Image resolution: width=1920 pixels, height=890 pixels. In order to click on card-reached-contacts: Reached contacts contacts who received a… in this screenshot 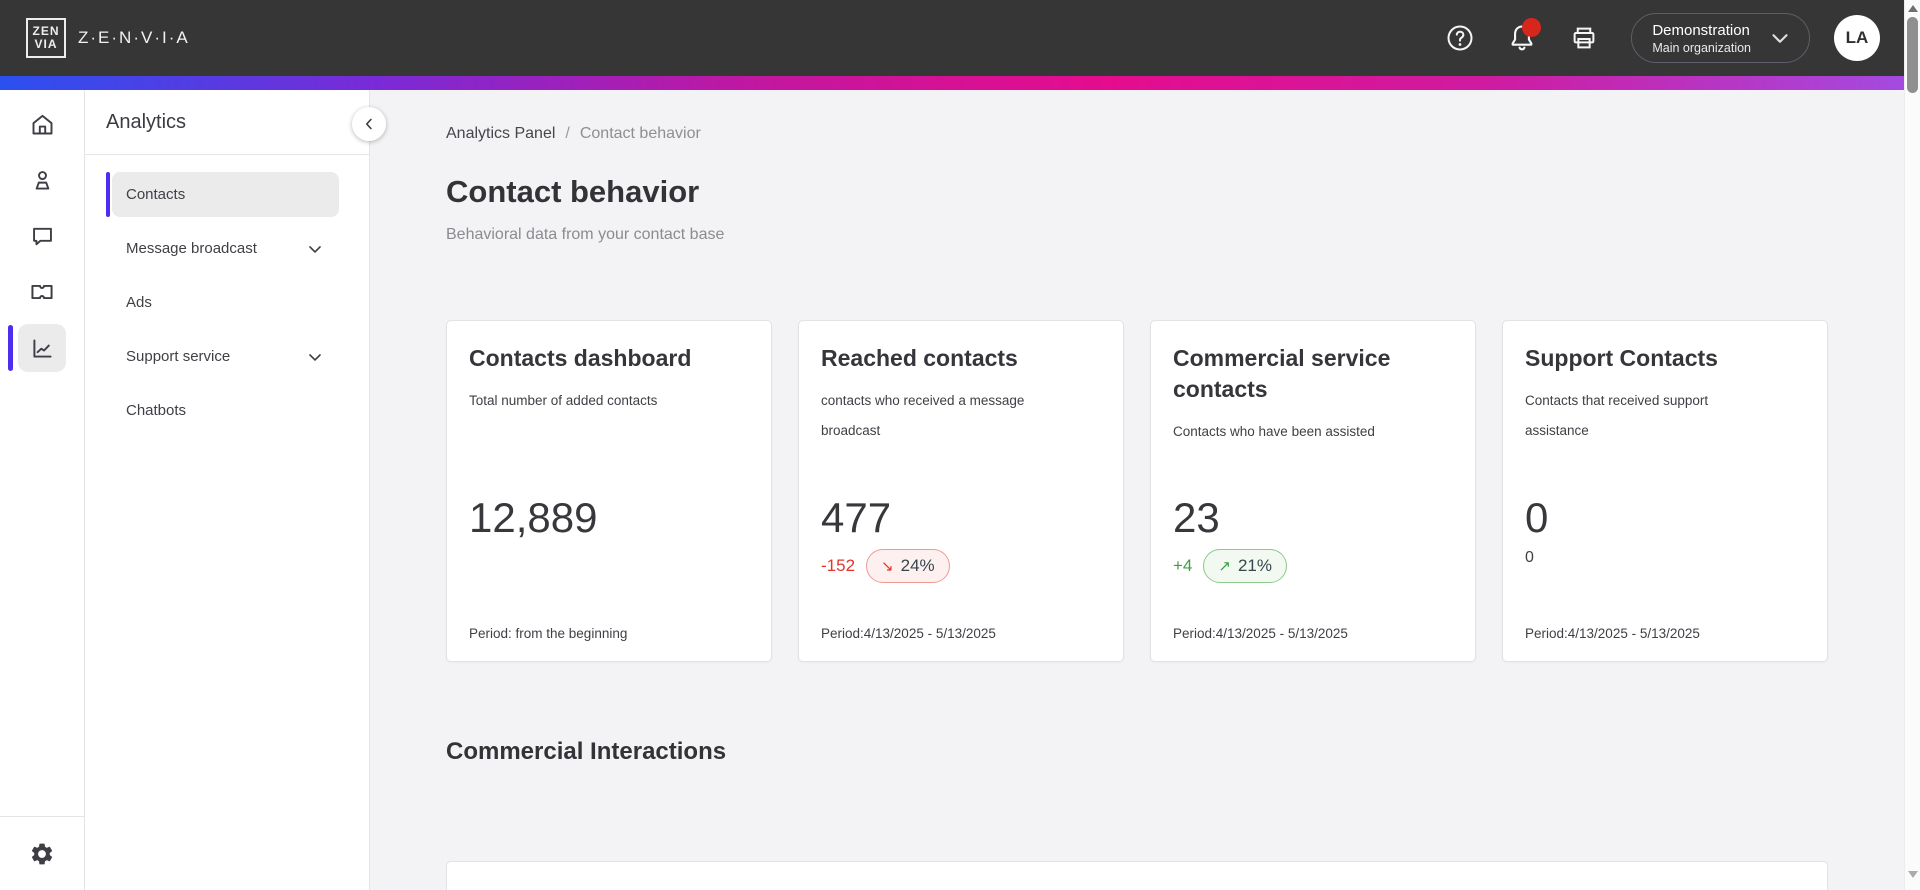, I will do `click(961, 491)`.